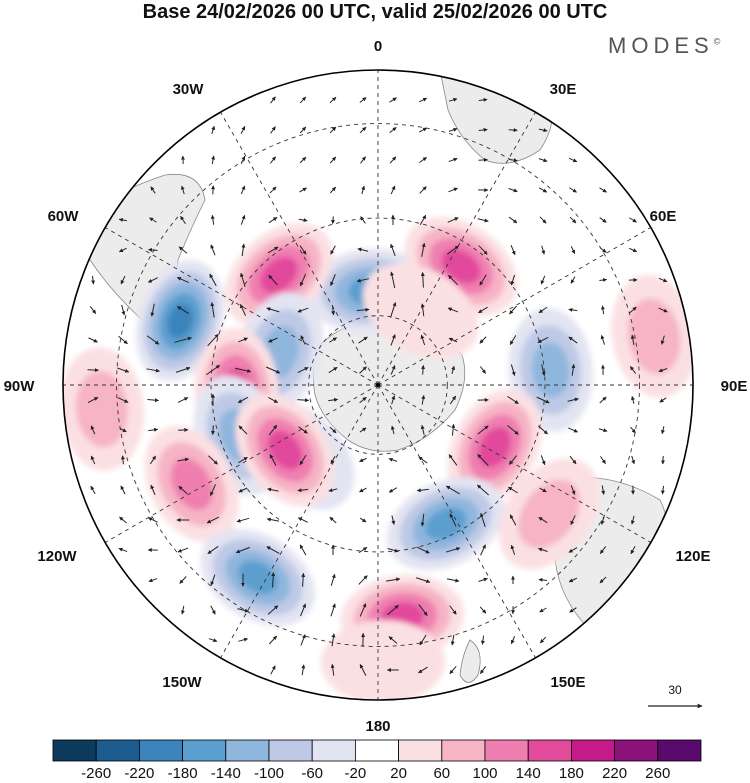  What do you see at coordinates (614, 773) in the screenshot?
I see `colorbar-tick-label: 220` at bounding box center [614, 773].